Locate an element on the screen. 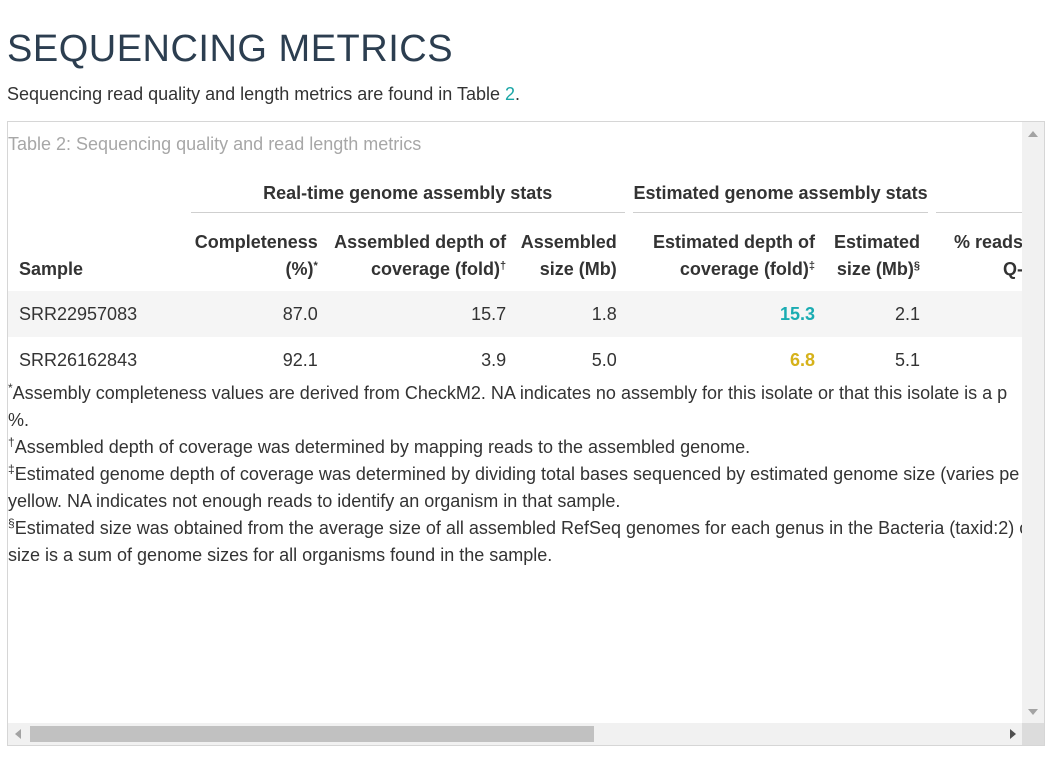 The height and width of the screenshot is (770, 1063). col-assembled-depth: Assembled depth of coverage (fold)† is located at coordinates (420, 252).